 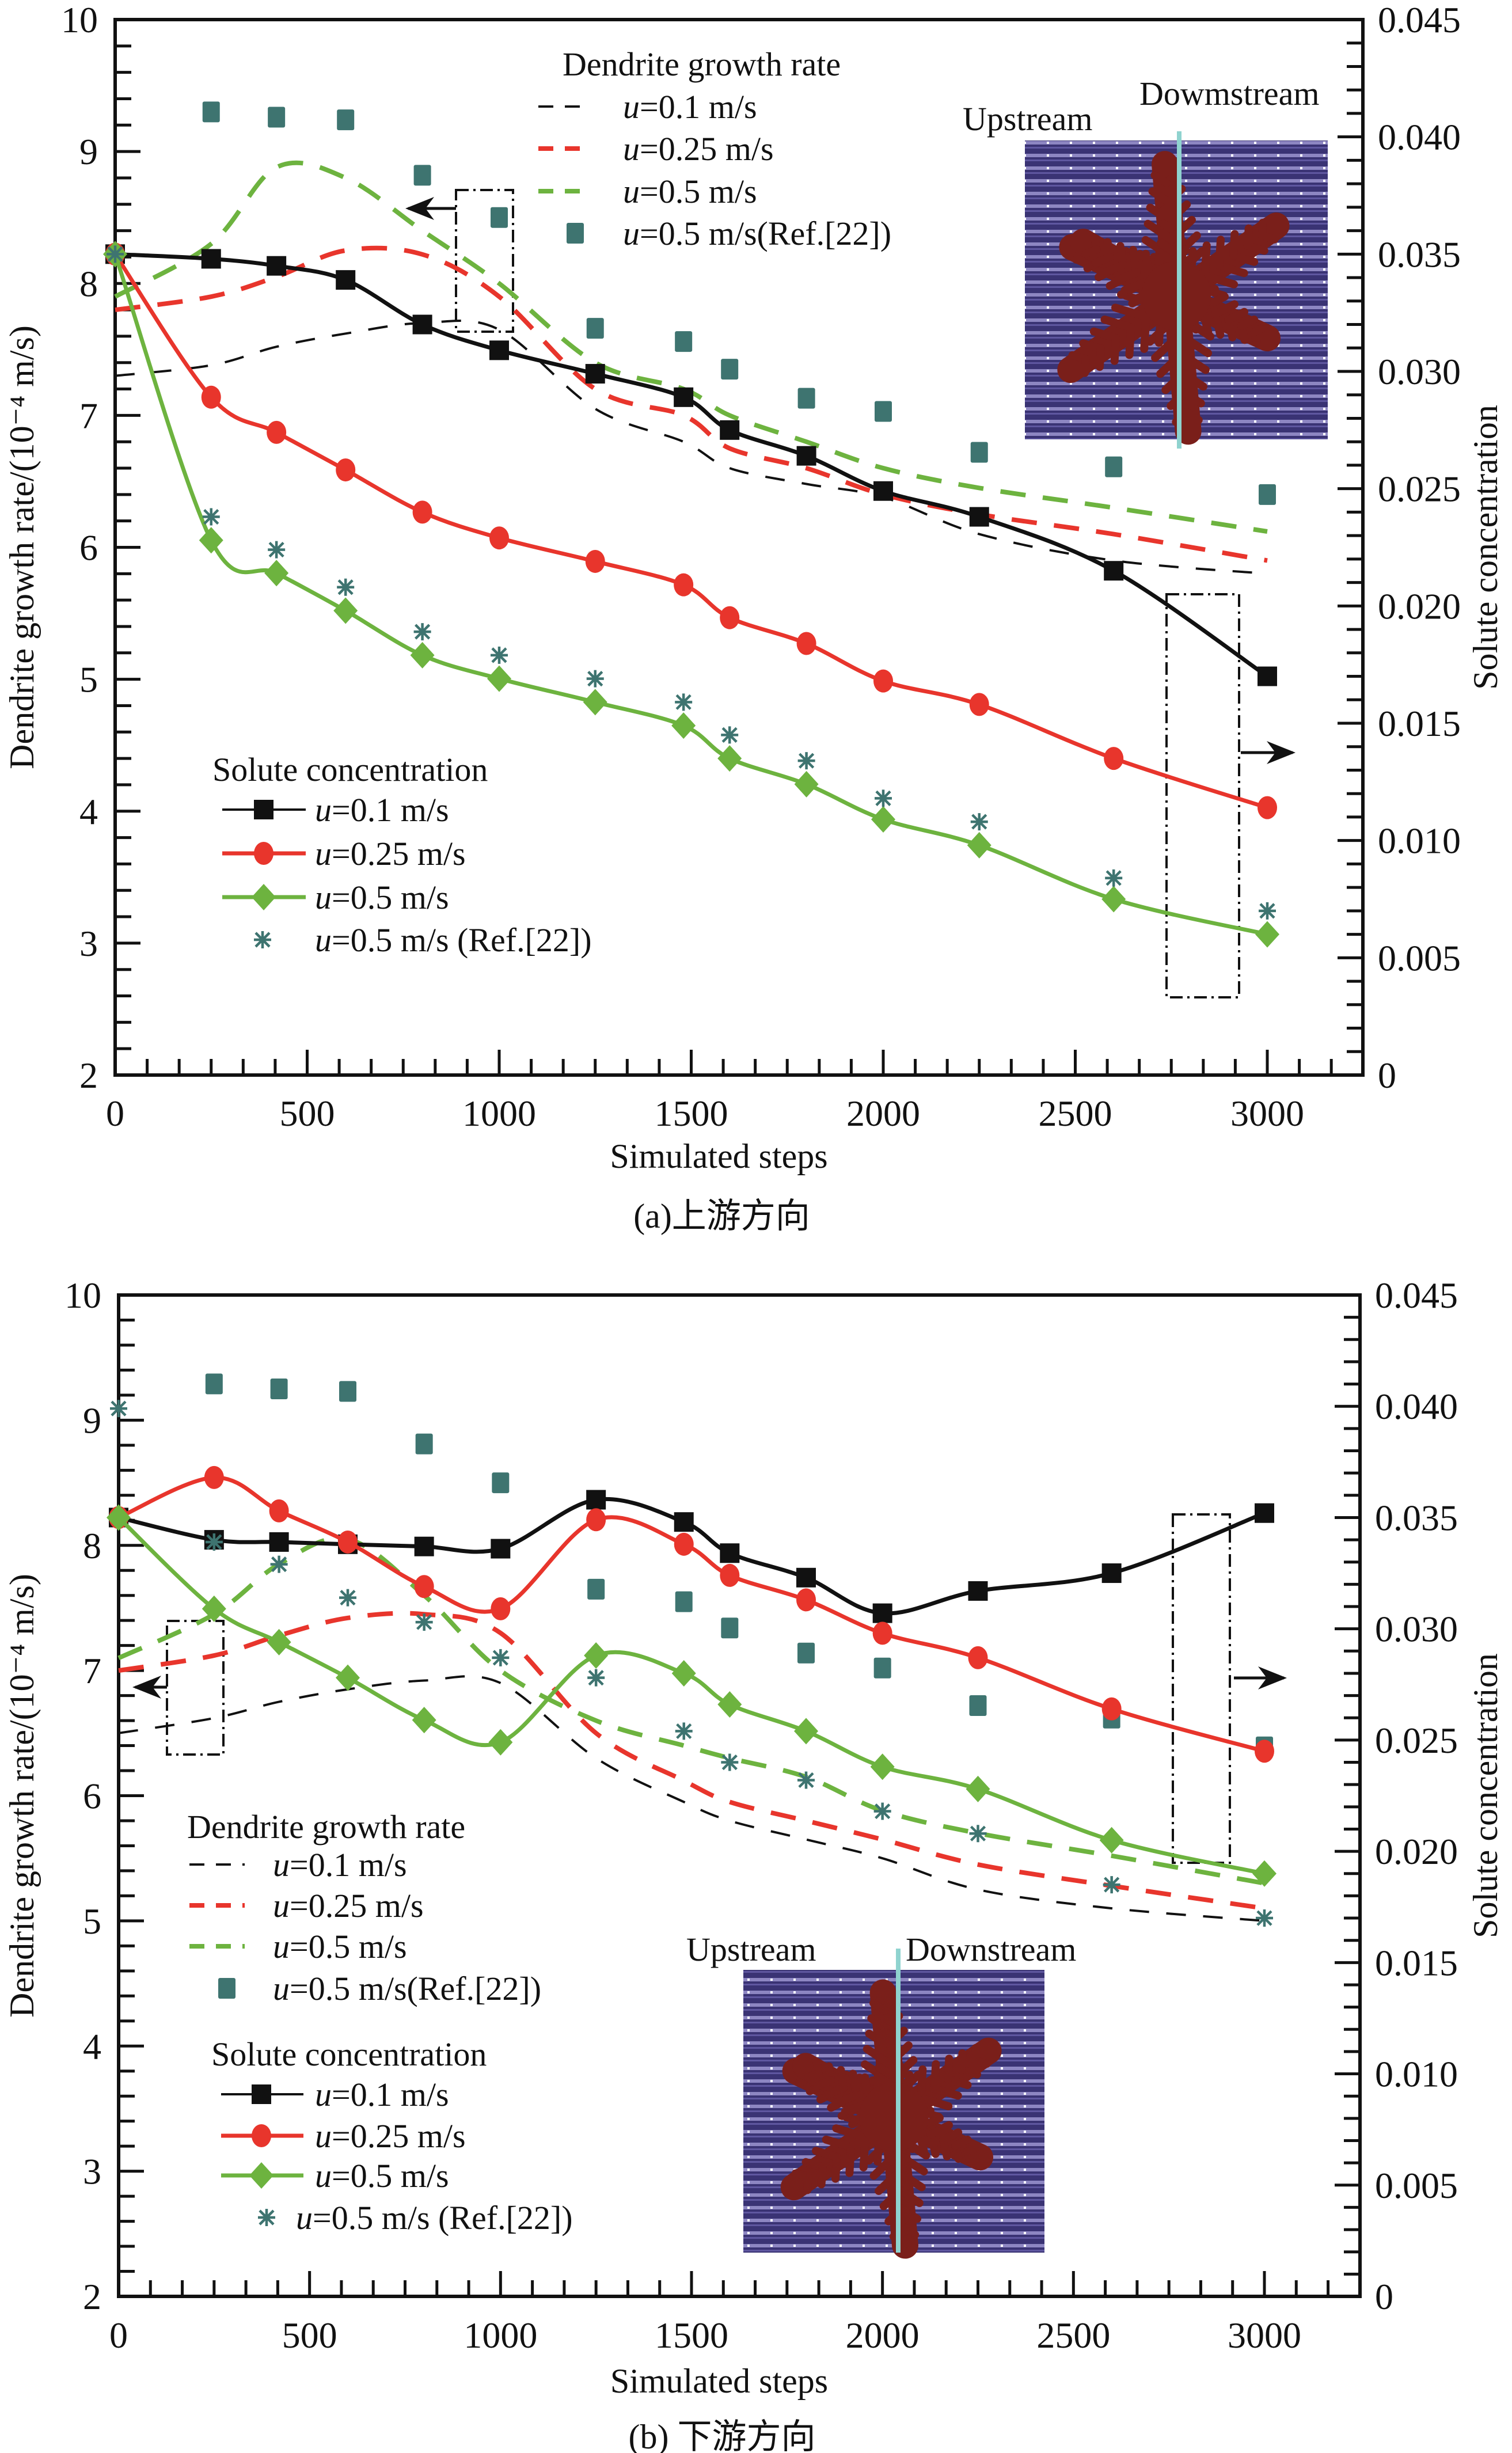 I want to click on x-tick-label: 1000, so click(x=500, y=2335).